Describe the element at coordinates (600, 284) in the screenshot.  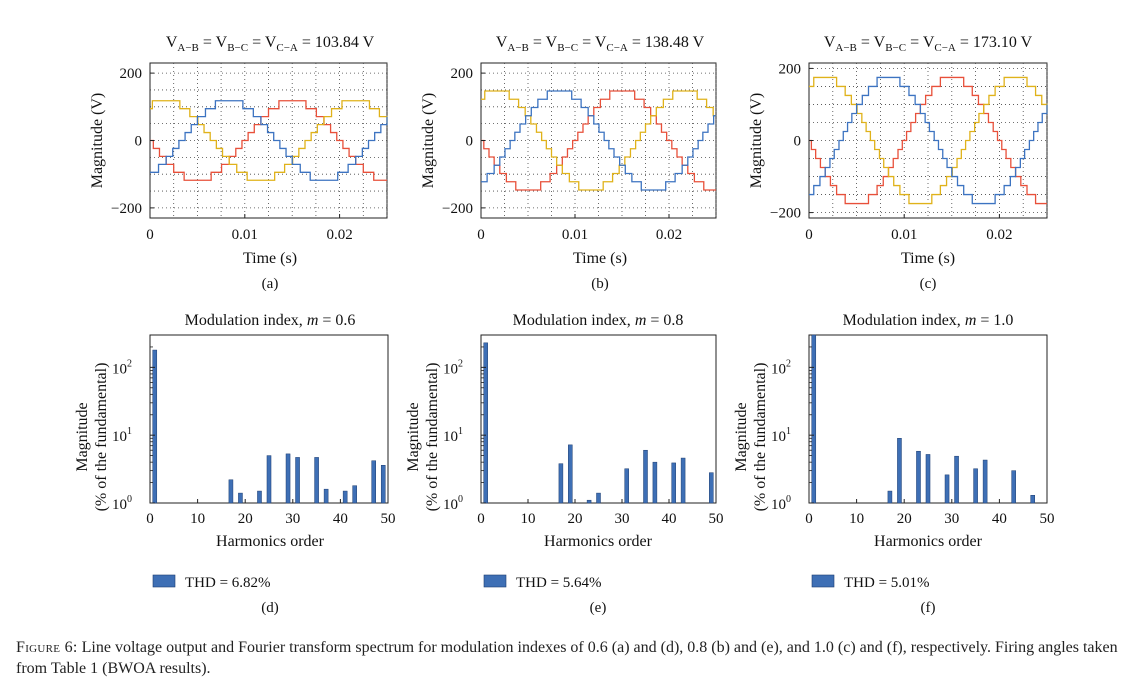
I see `panel-label: (b)` at that location.